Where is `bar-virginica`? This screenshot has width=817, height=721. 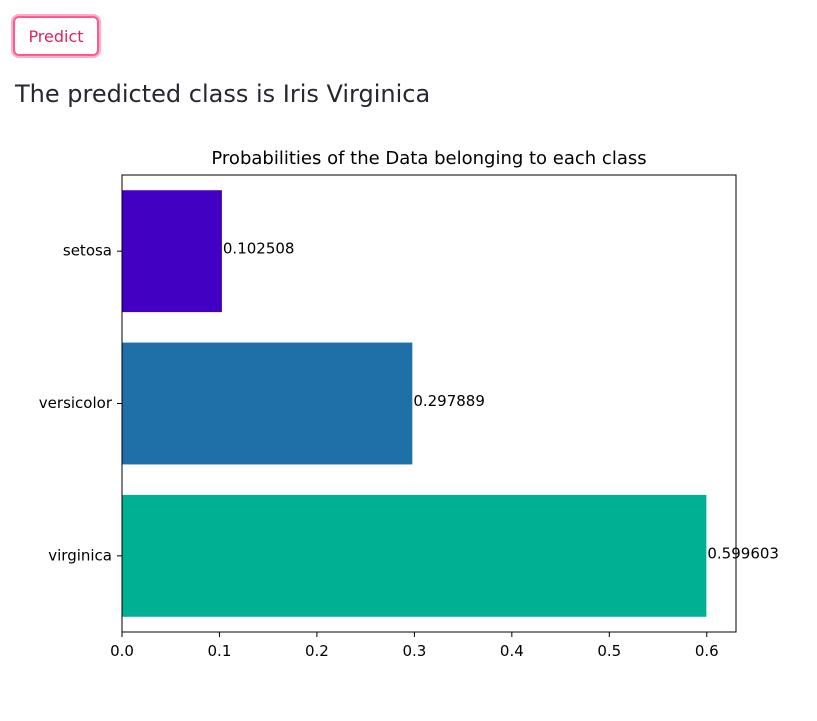
bar-virginica is located at coordinates (414, 555).